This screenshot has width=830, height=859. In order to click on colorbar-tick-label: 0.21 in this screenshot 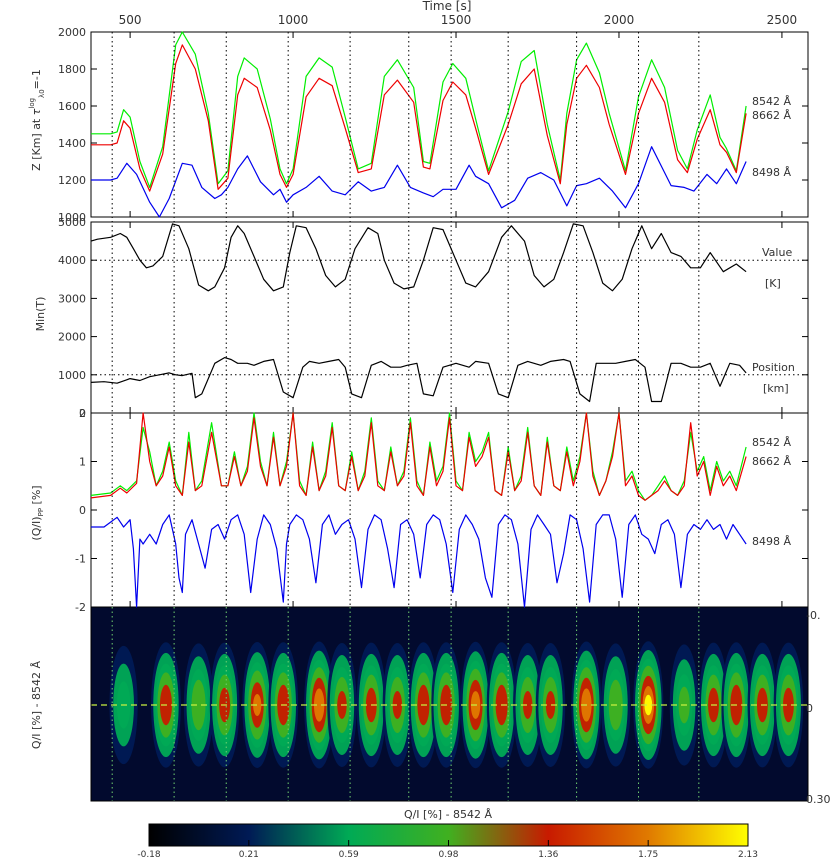, I will do `click(249, 854)`.